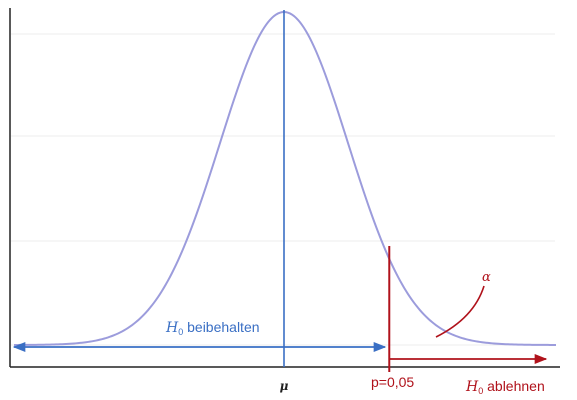 The image size is (577, 400). What do you see at coordinates (180, 332) in the screenshot?
I see `h0-subscript: 0` at bounding box center [180, 332].